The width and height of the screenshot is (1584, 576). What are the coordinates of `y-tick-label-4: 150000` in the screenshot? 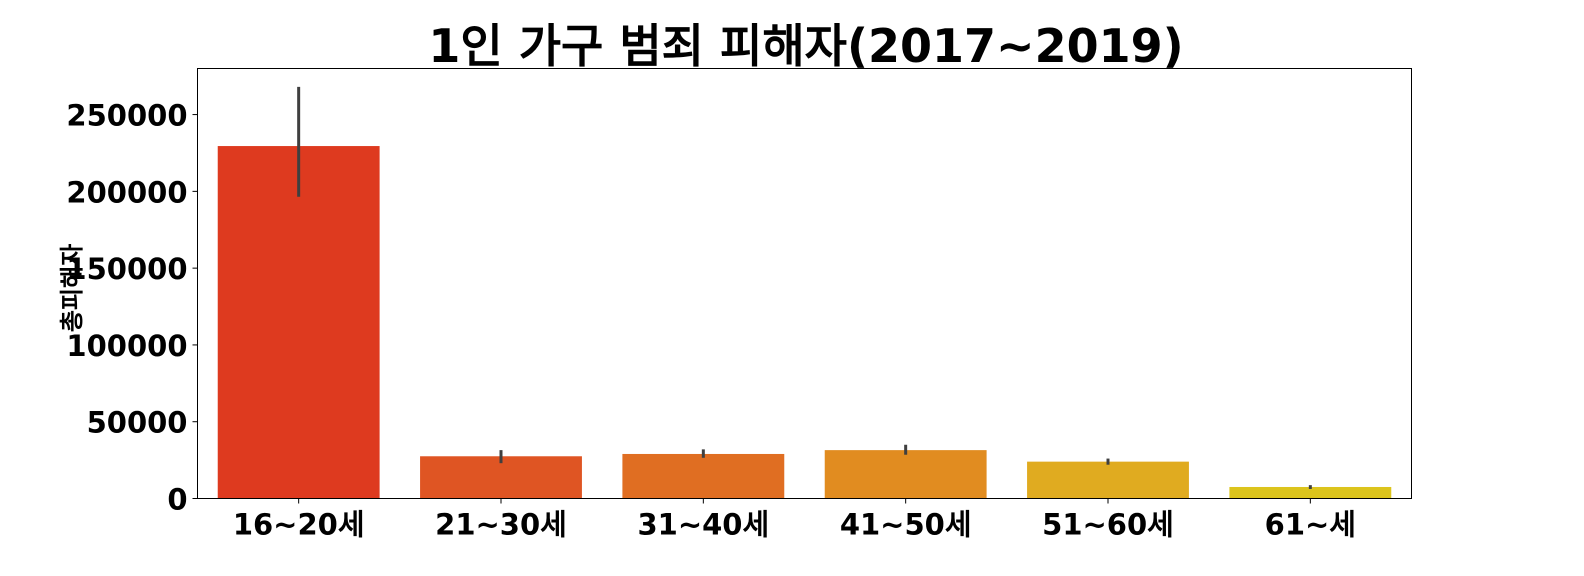 It's located at (126, 269).